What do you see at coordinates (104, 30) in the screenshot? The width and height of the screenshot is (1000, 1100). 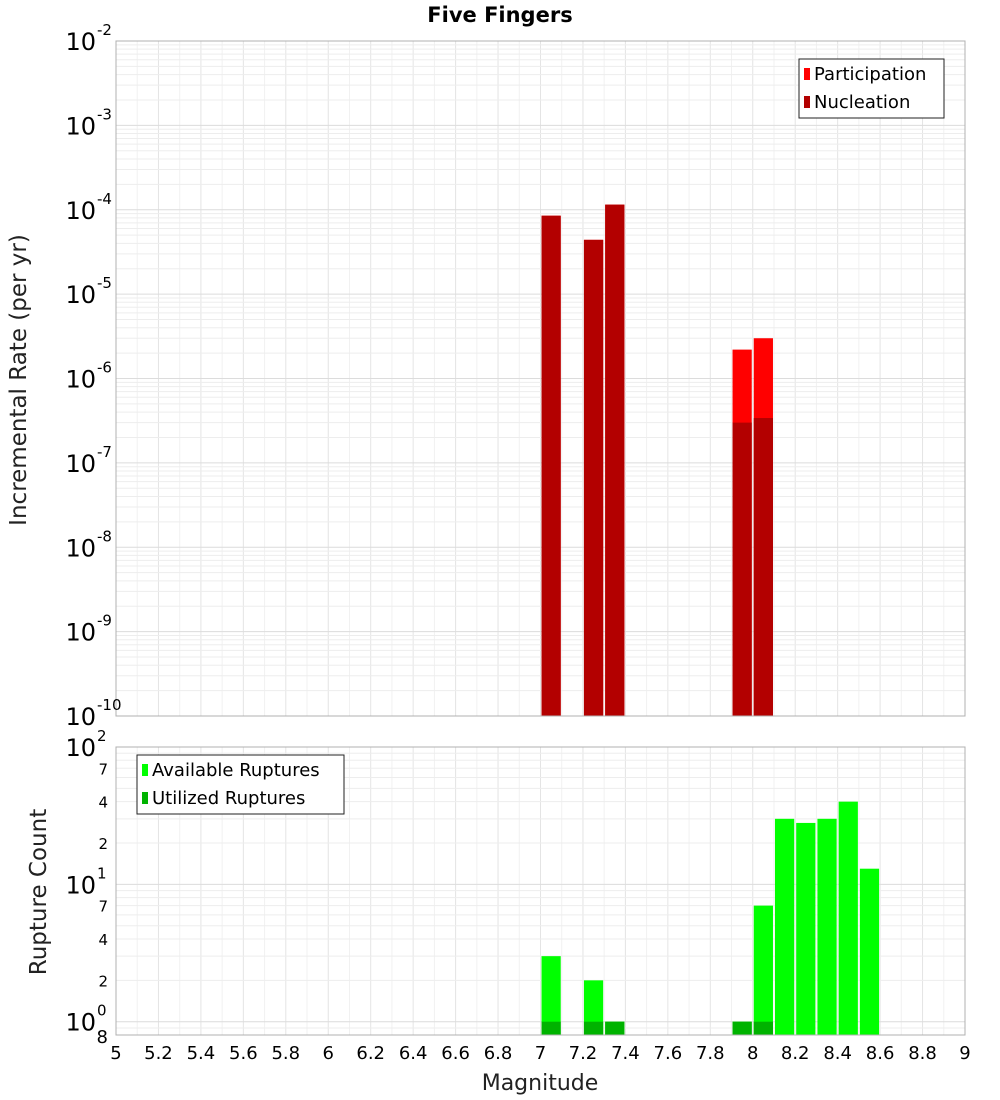 I see `y-tick-label: -2` at bounding box center [104, 30].